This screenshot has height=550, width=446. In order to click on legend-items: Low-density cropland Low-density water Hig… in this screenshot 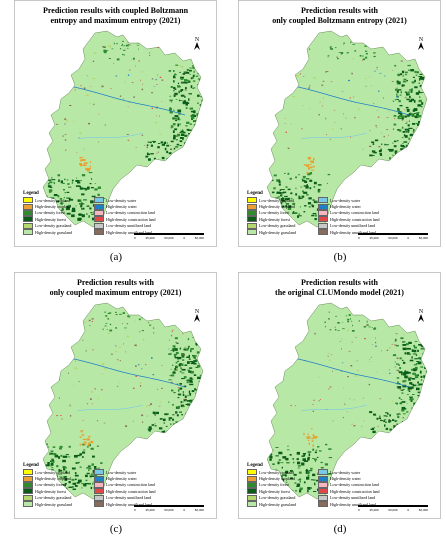, I will do `click(93, 216)`.